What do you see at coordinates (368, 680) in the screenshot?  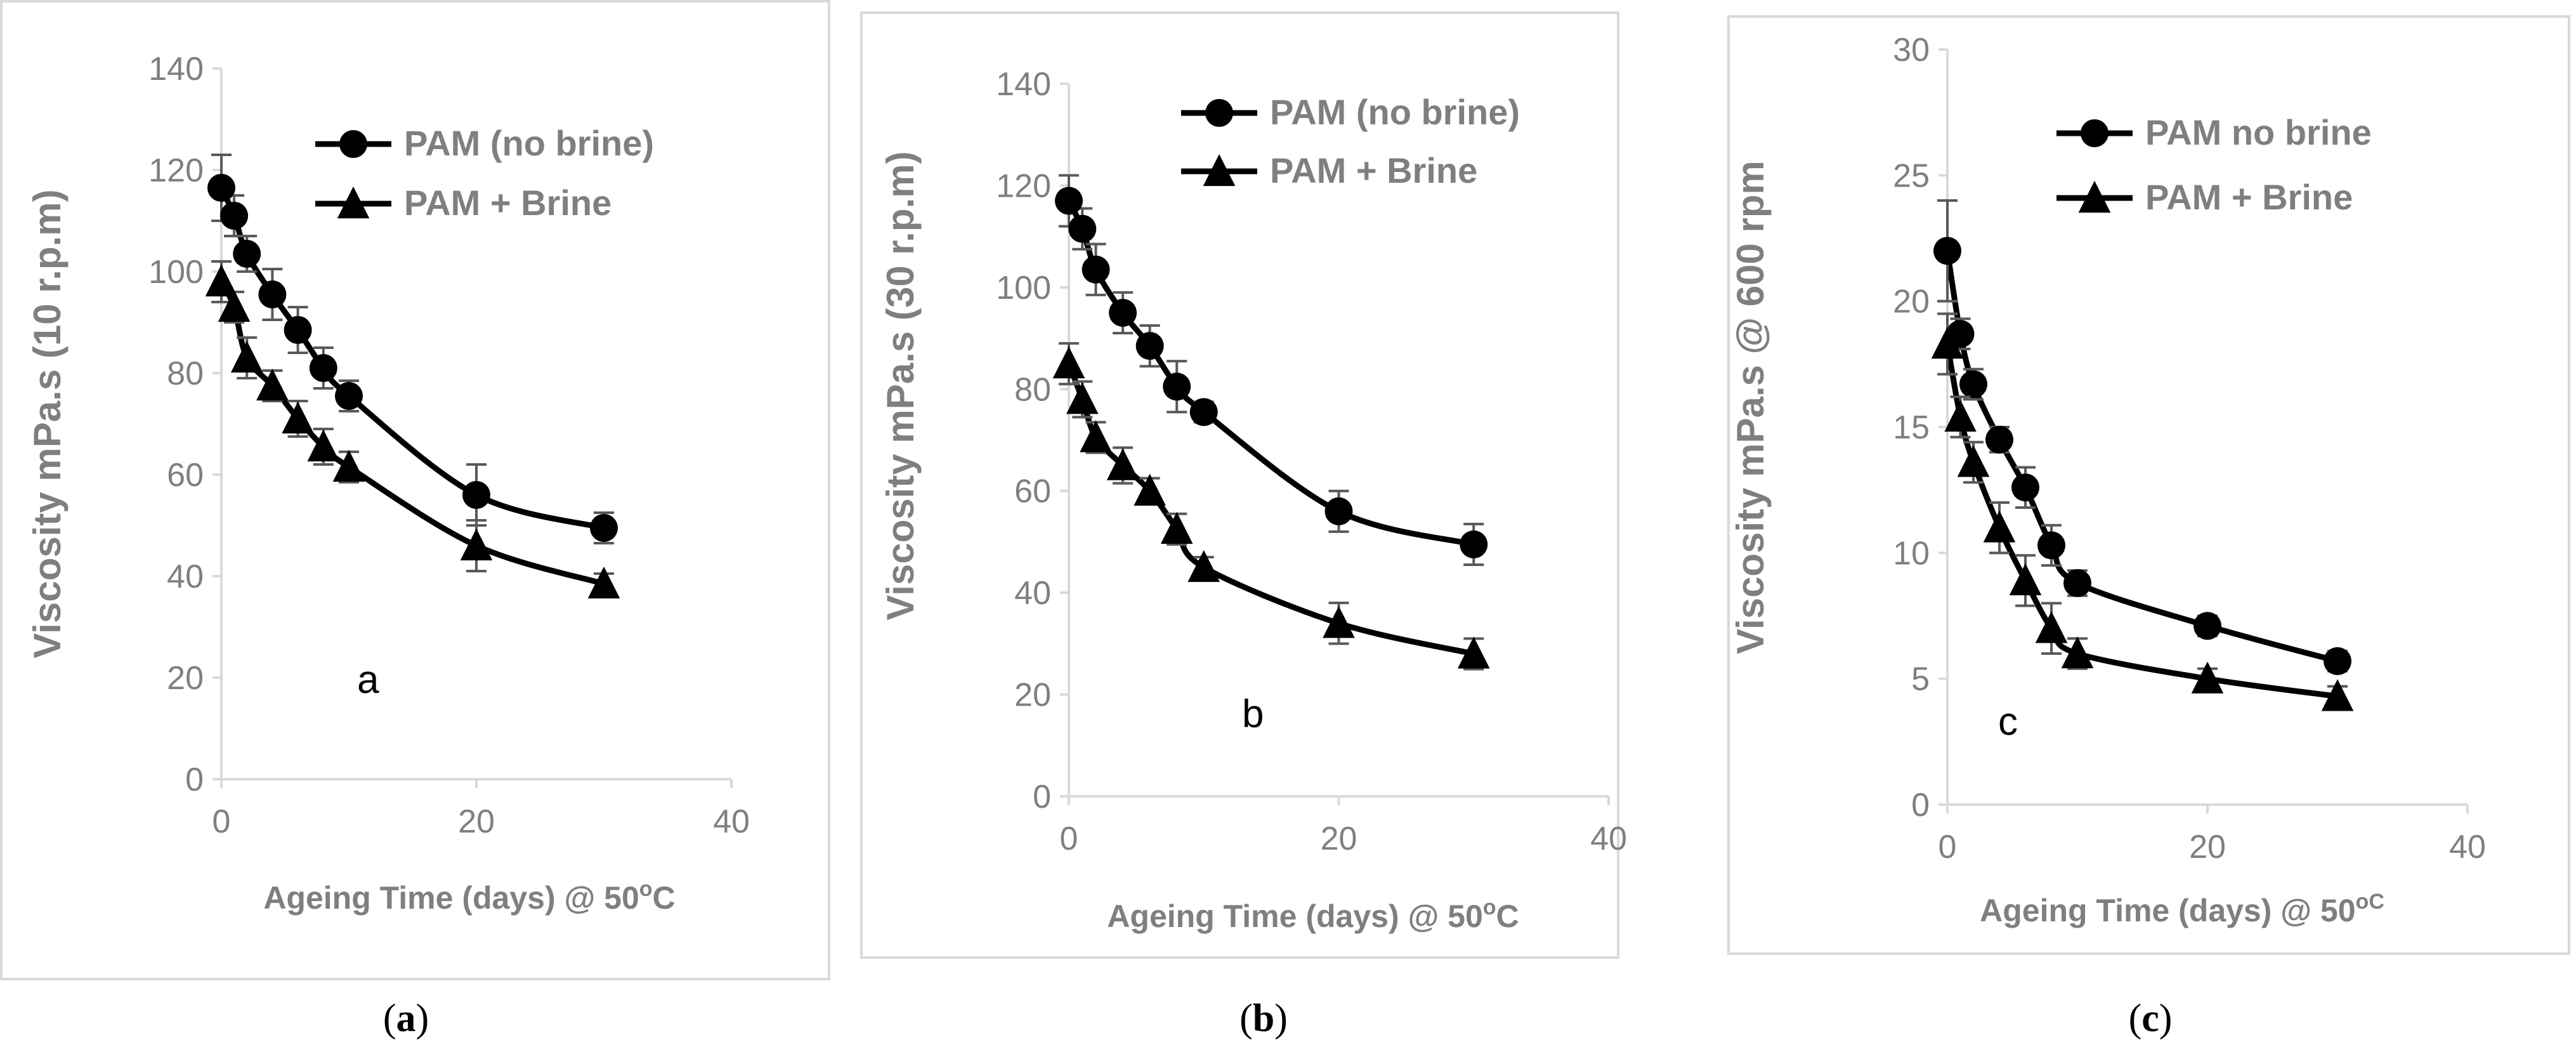 I see `panel-inner-label: a` at bounding box center [368, 680].